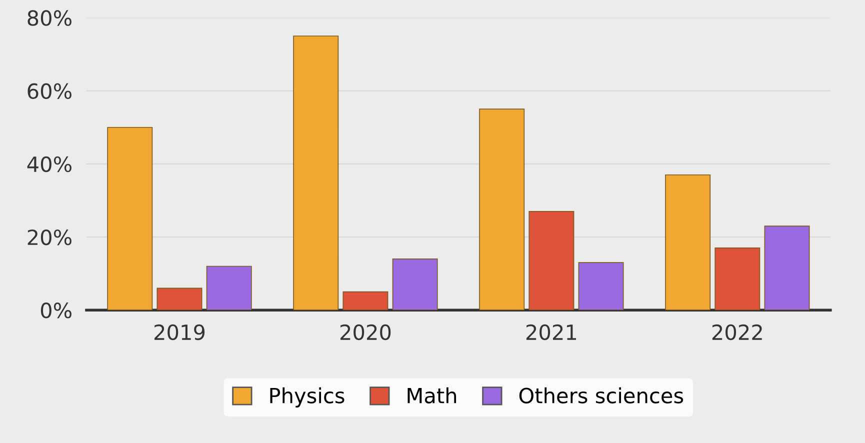 Image resolution: width=865 pixels, height=443 pixels. Describe the element at coordinates (601, 395) in the screenshot. I see `legend-label: Others sciences` at that location.